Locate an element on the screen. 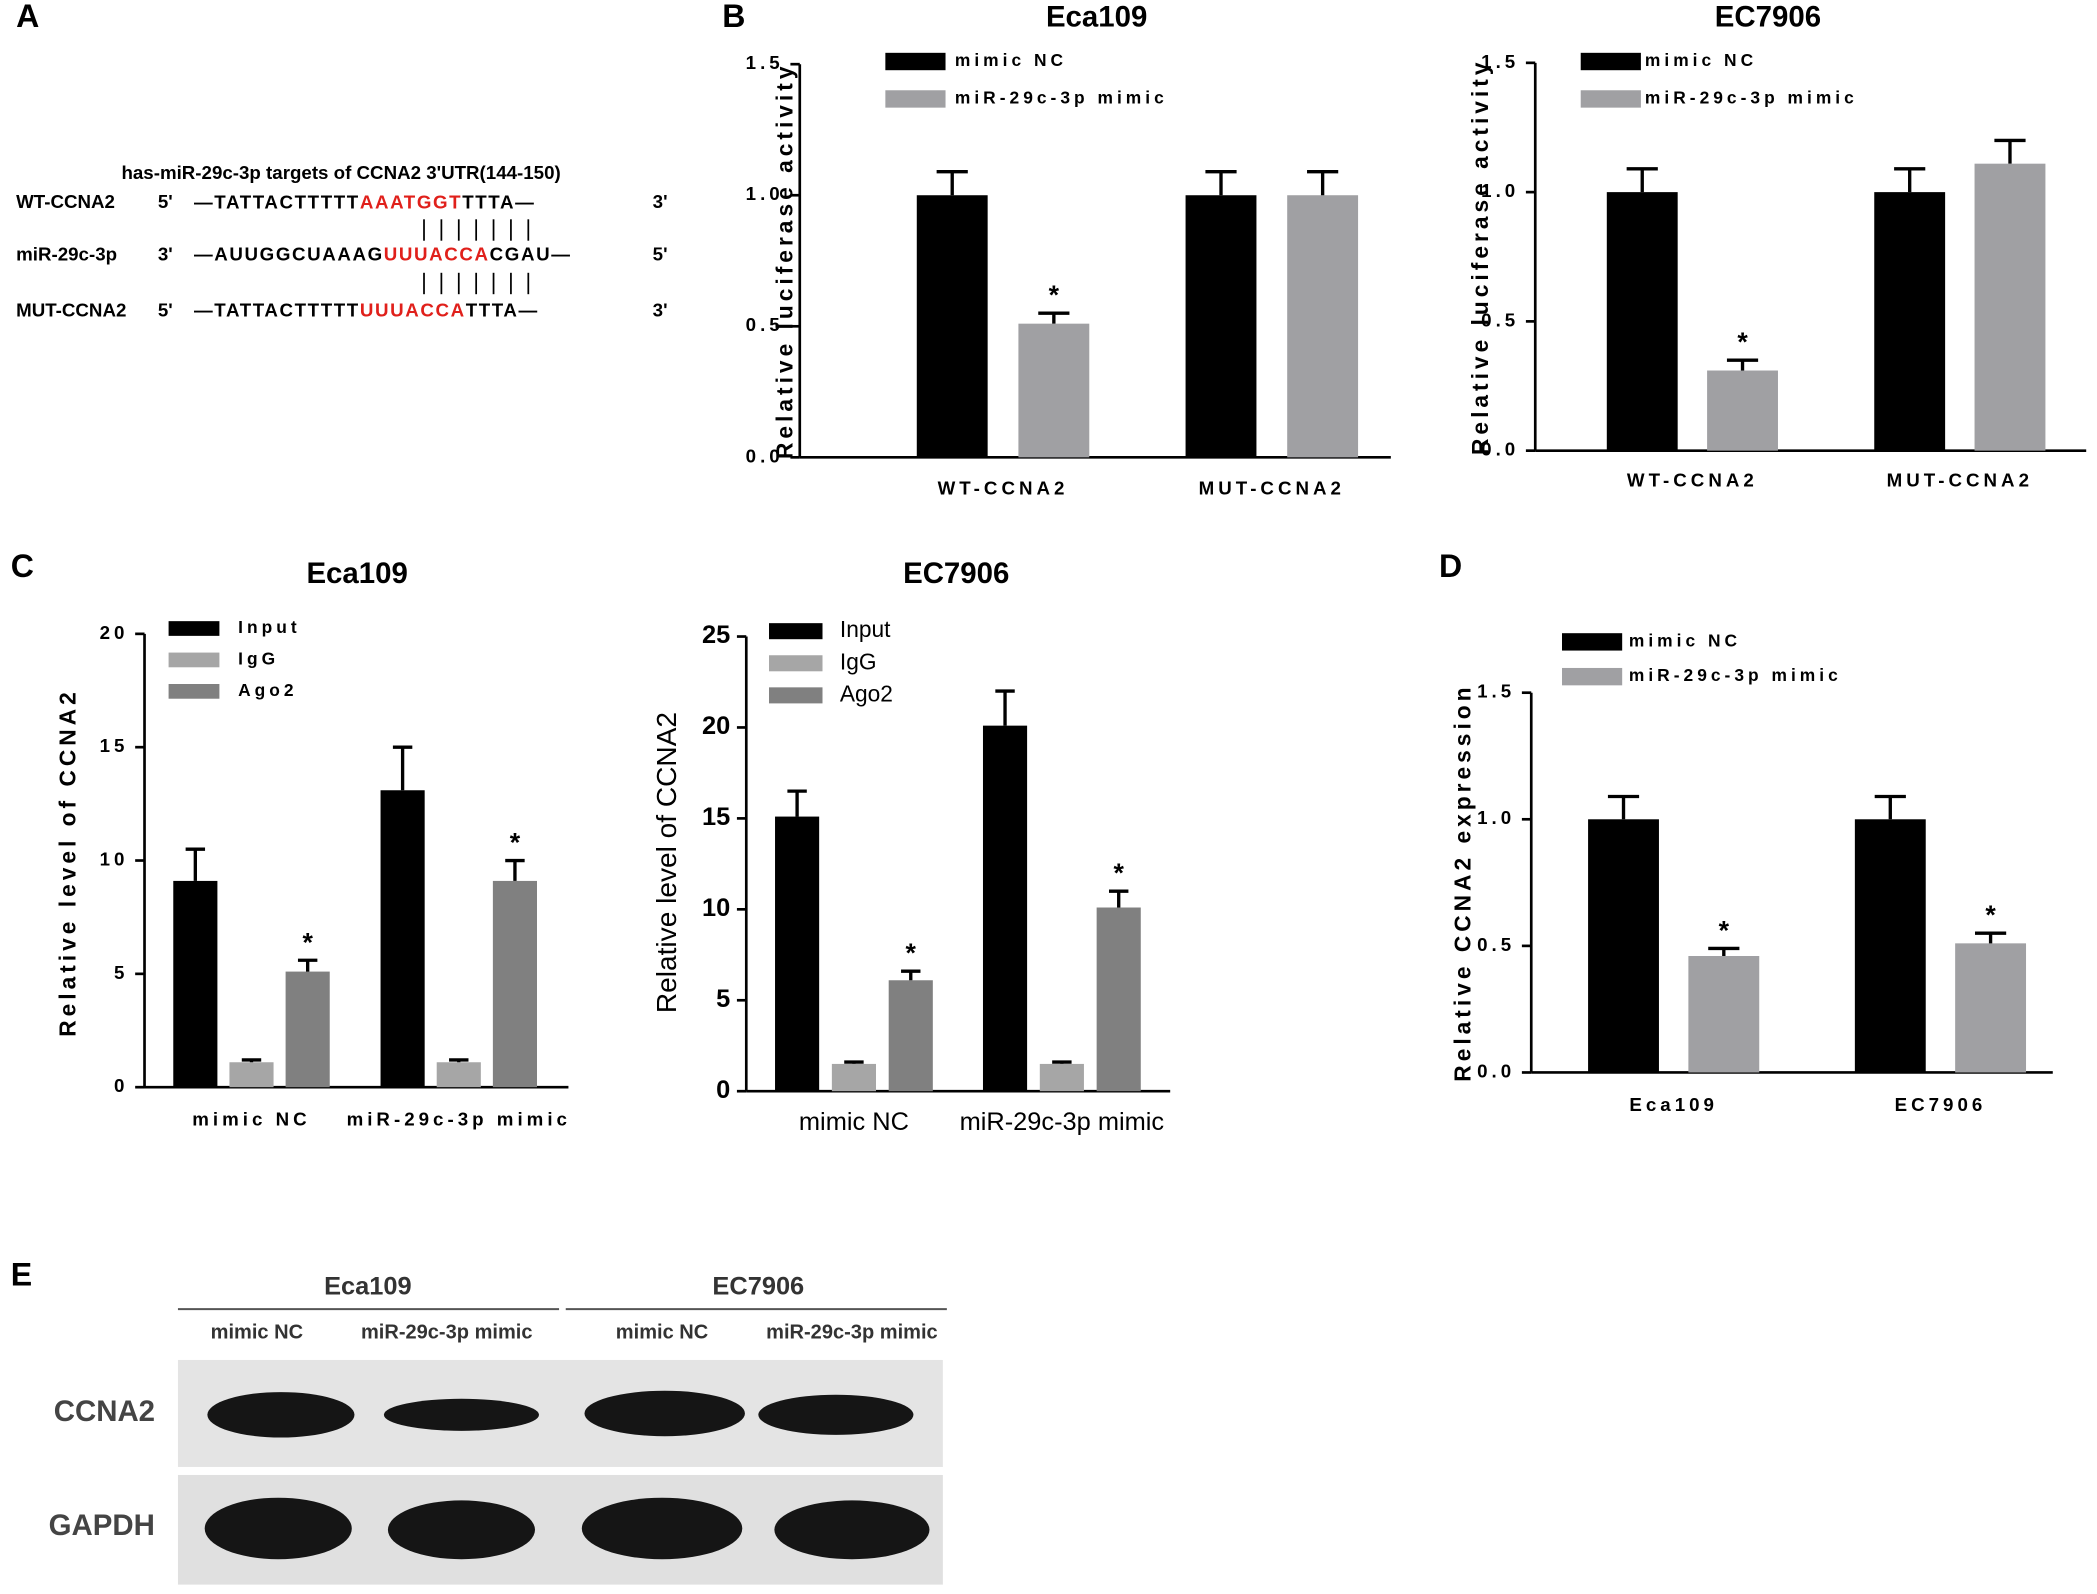  sequence: —TATTACTTTTTUUUACCATTTA— is located at coordinates (366, 310).